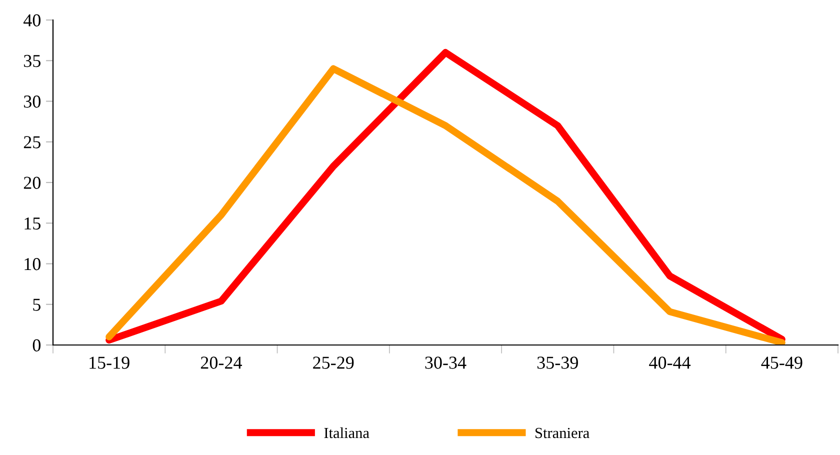 The height and width of the screenshot is (455, 840). Describe the element at coordinates (333, 362) in the screenshot. I see `x-tick-label: 25-29` at that location.